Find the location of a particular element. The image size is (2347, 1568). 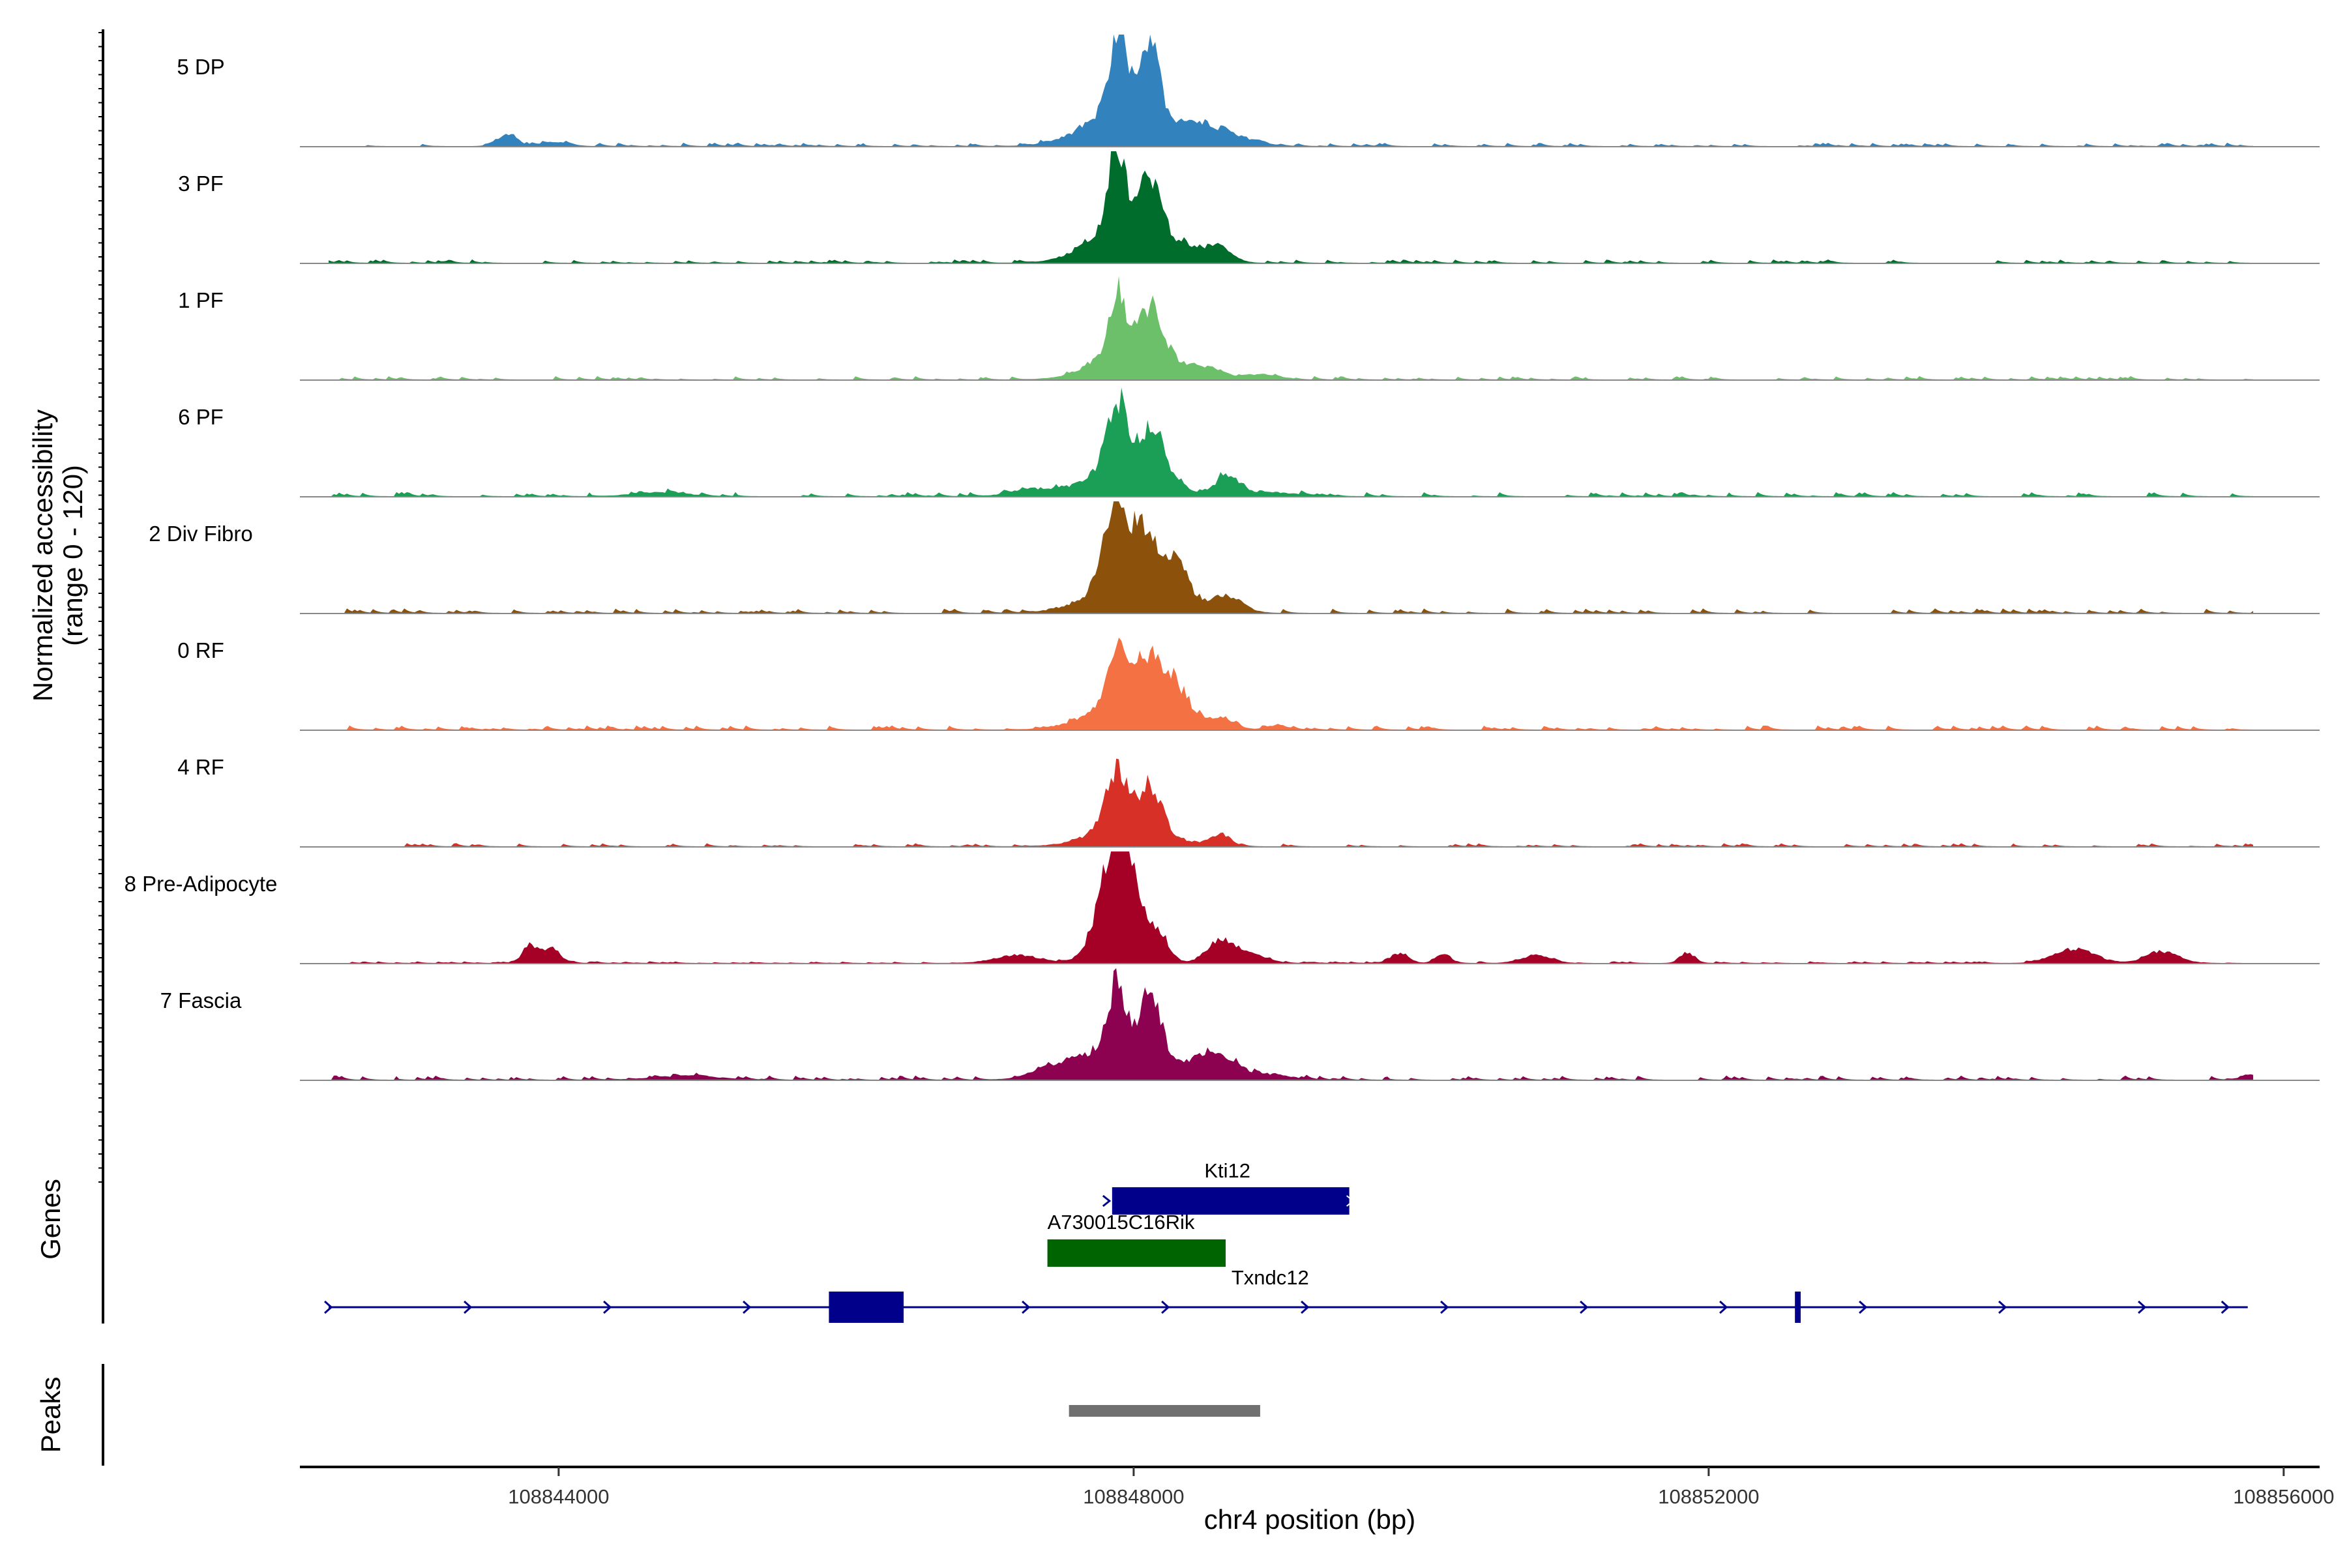

track-2-div-fibro: 2 Div Fibro is located at coordinates (1234, 558).